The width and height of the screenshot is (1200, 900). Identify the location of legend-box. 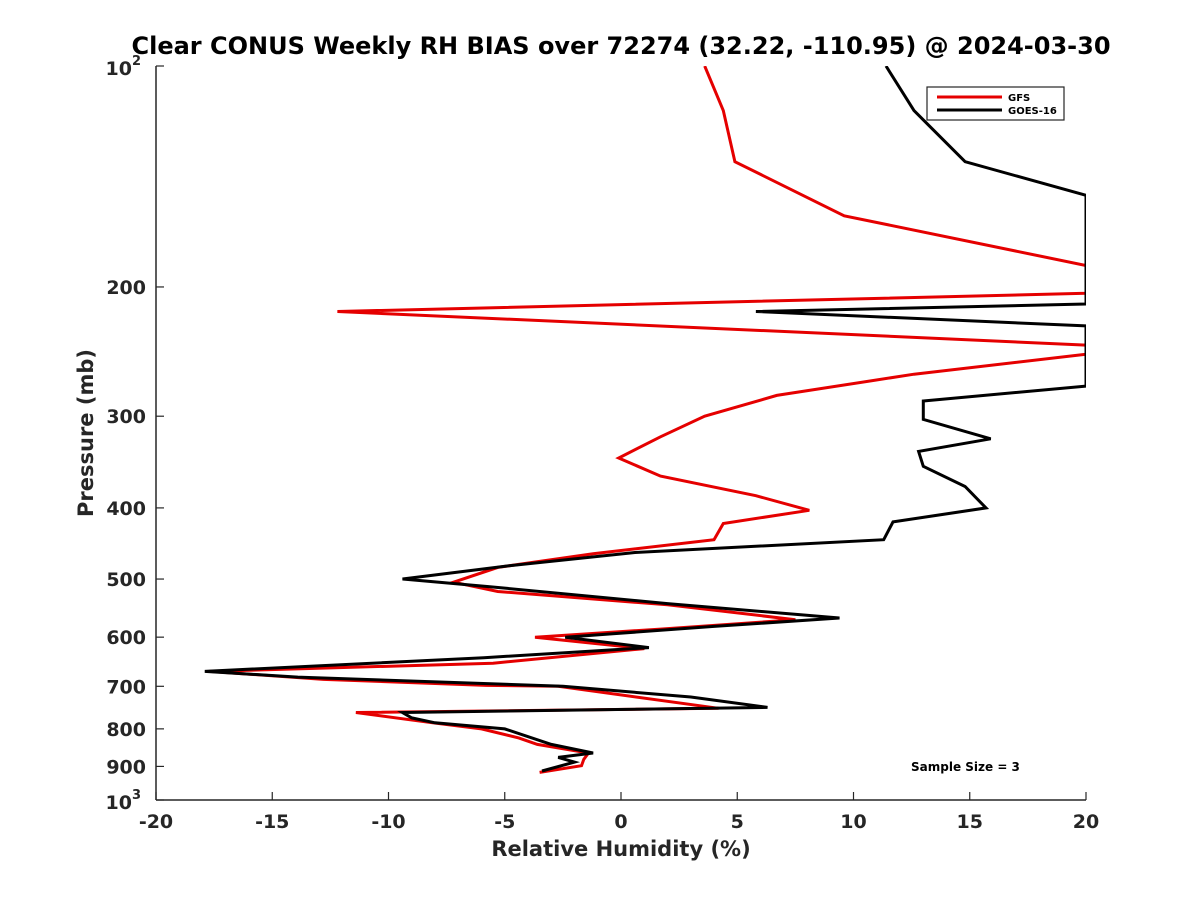
(995, 103).